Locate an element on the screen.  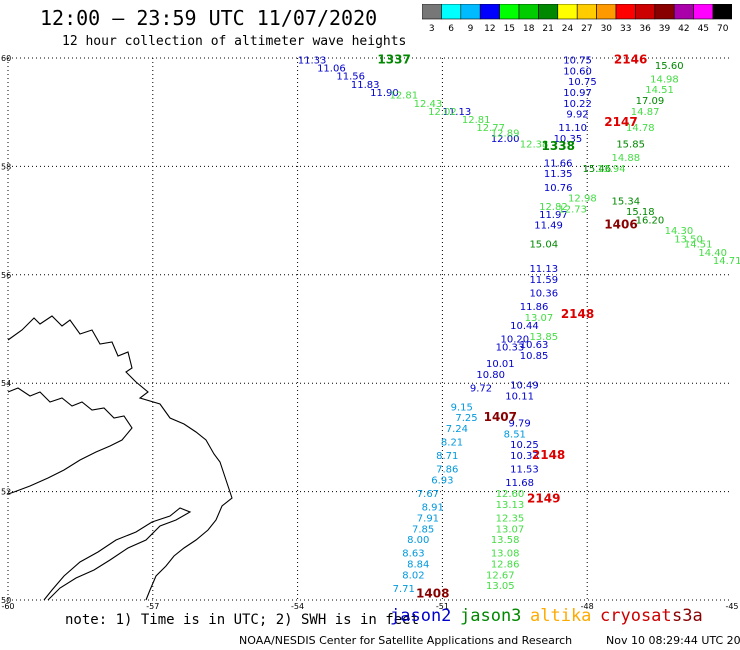
swh-value: 16.20 is located at coordinates (650, 220).